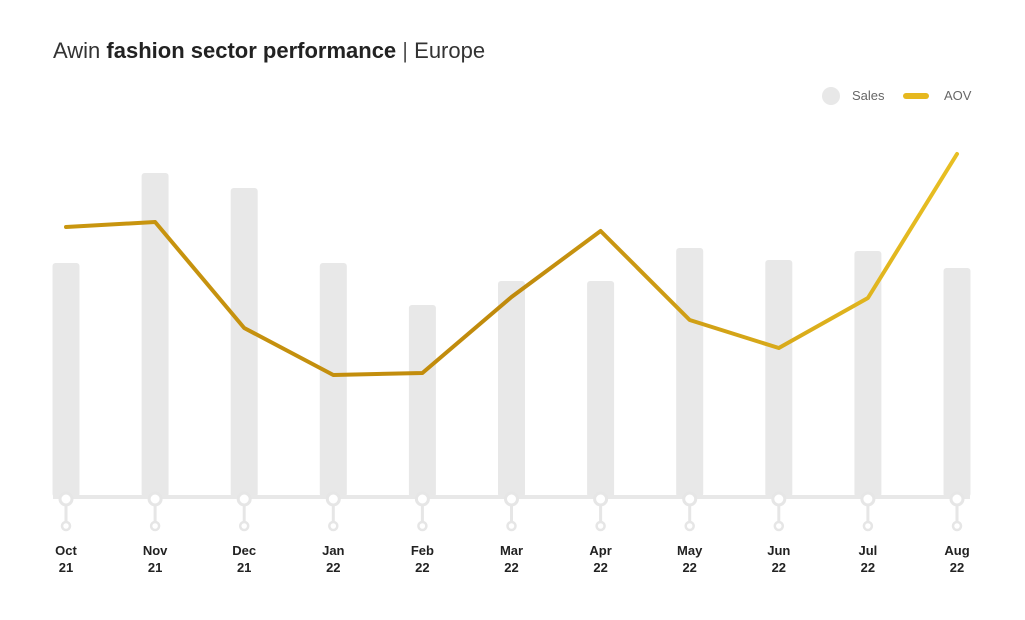 This screenshot has height=620, width=1025. I want to click on title-prefix: Awin, so click(77, 50).